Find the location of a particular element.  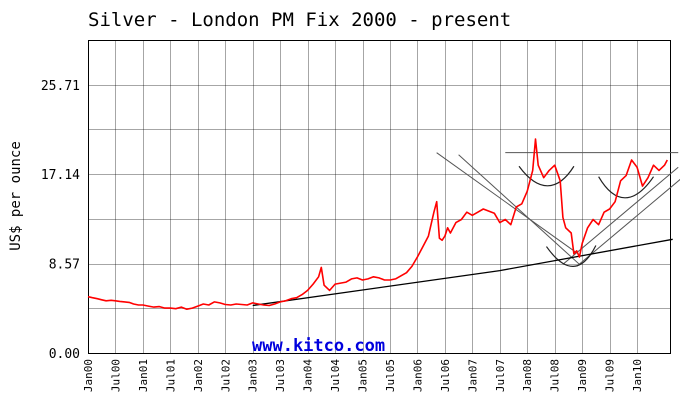

x-tick-label: Jul08 is located at coordinates (555, 375).